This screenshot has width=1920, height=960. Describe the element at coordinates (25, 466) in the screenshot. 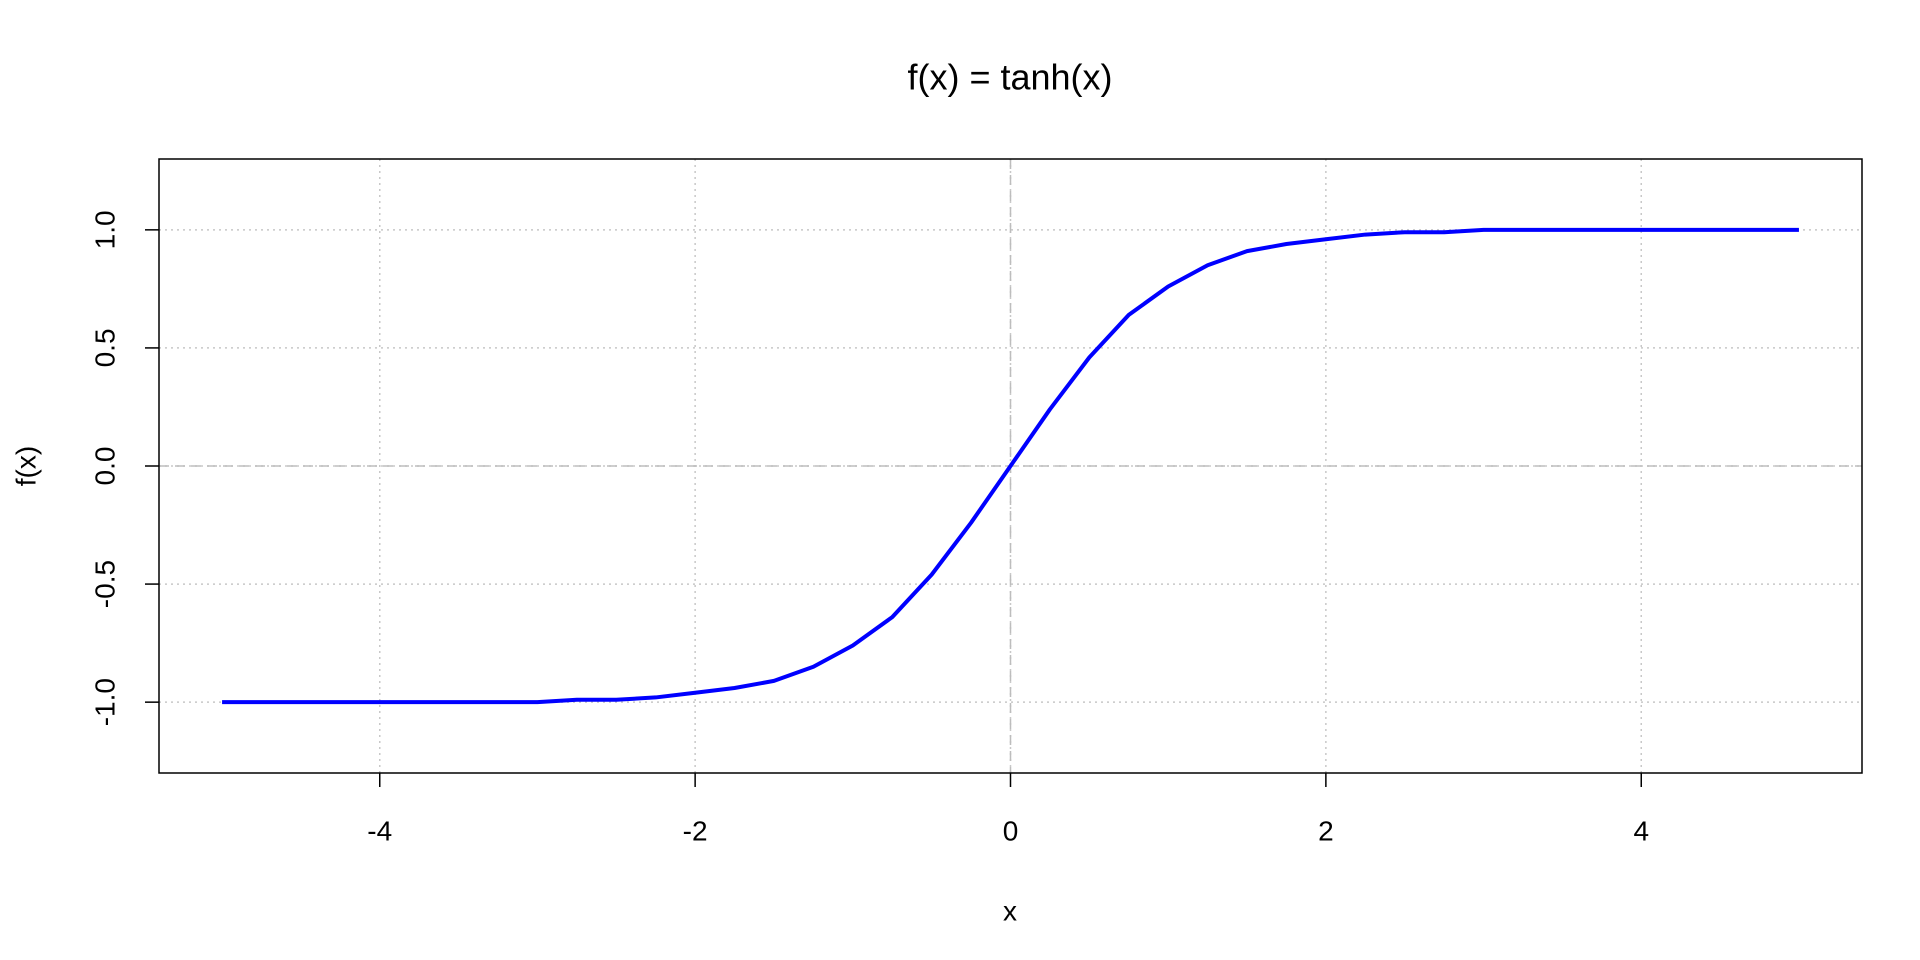

I see `y-axis-label: f(x)` at that location.